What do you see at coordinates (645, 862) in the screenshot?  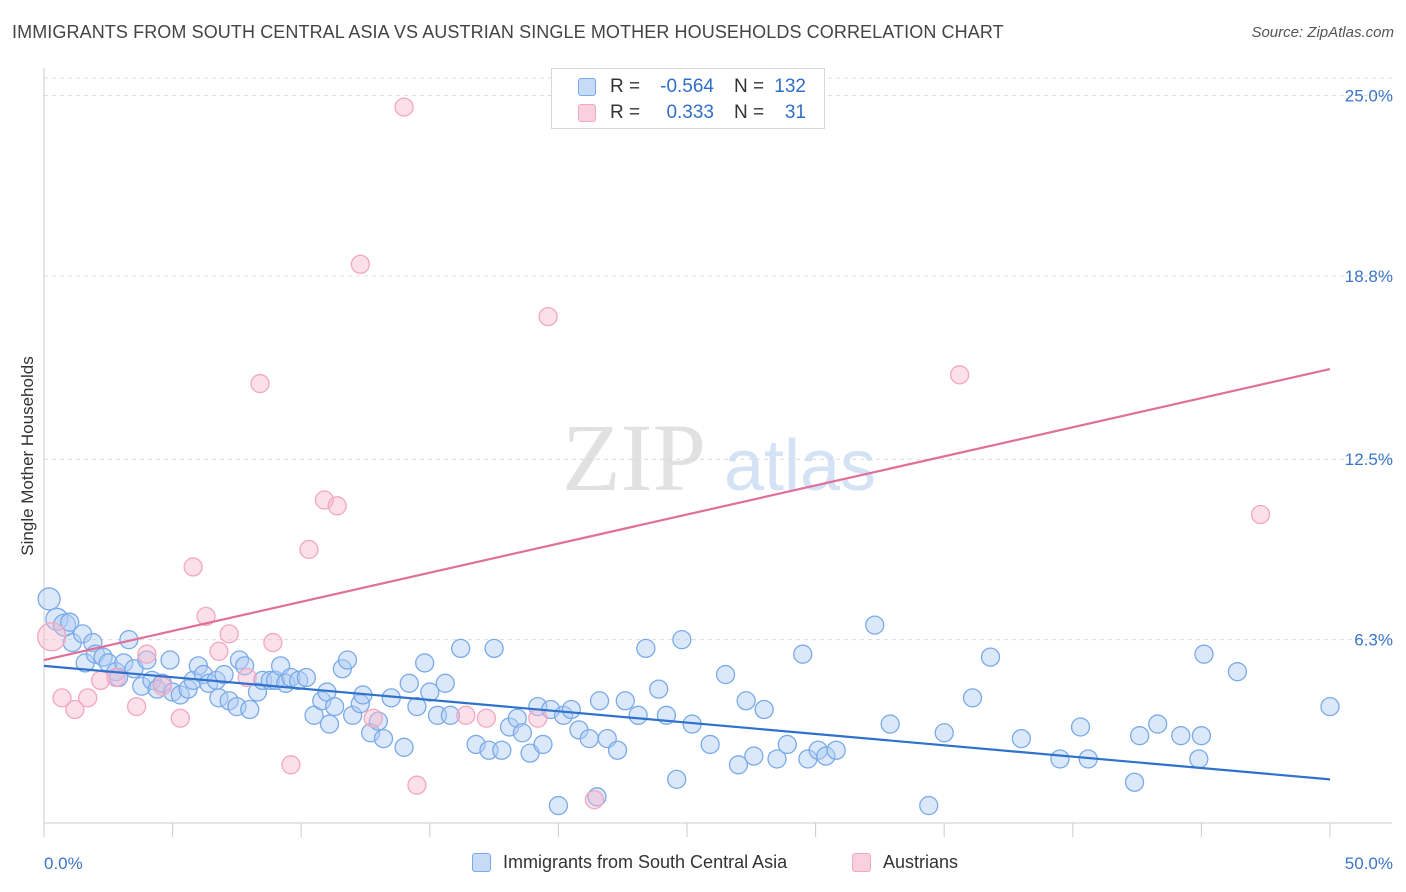 I see `series-name-immigrants: Immigrants from South Central Asia` at bounding box center [645, 862].